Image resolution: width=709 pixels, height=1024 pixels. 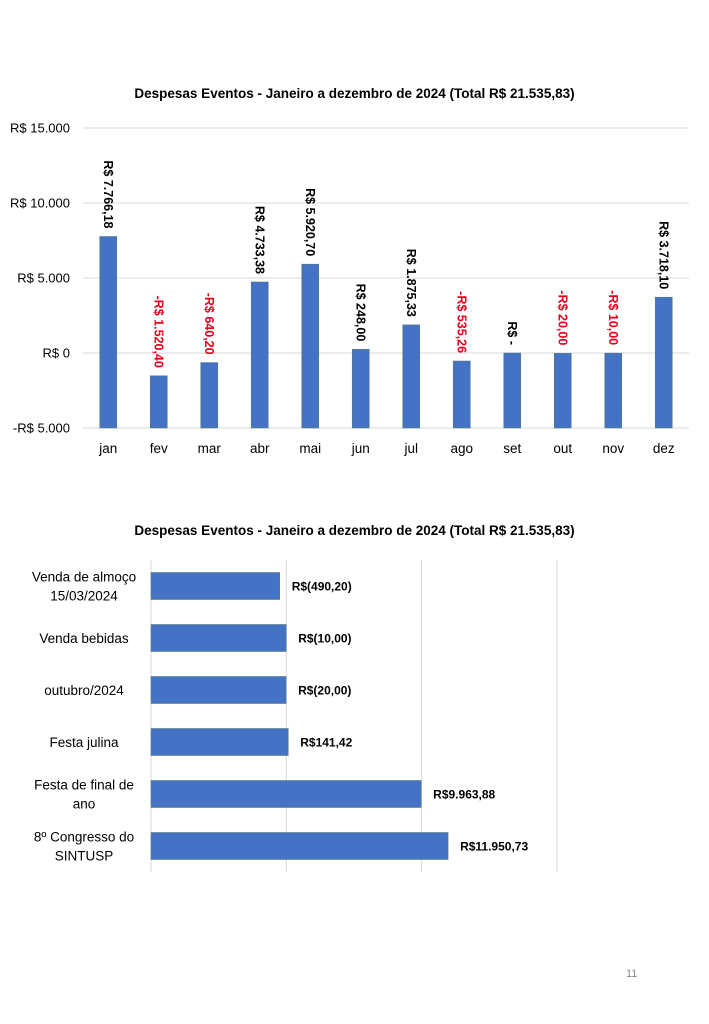 I want to click on data-label: R$(20,00), so click(x=324, y=691).